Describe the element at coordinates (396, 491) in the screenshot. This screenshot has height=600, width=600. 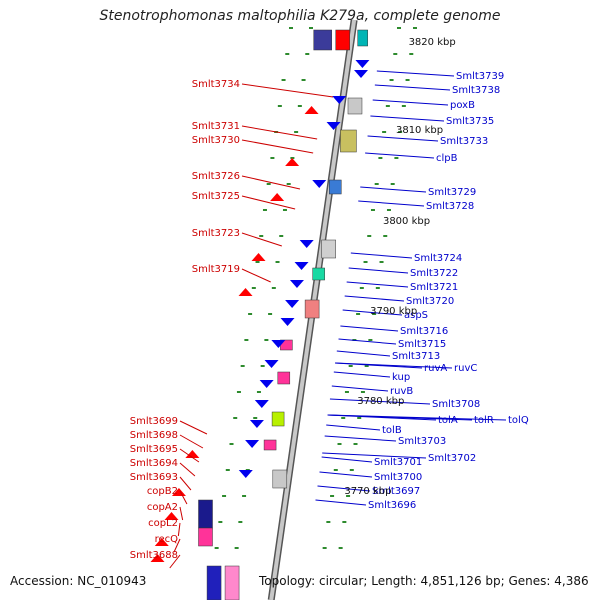
I see `gene-label: Smlt3697` at that location.